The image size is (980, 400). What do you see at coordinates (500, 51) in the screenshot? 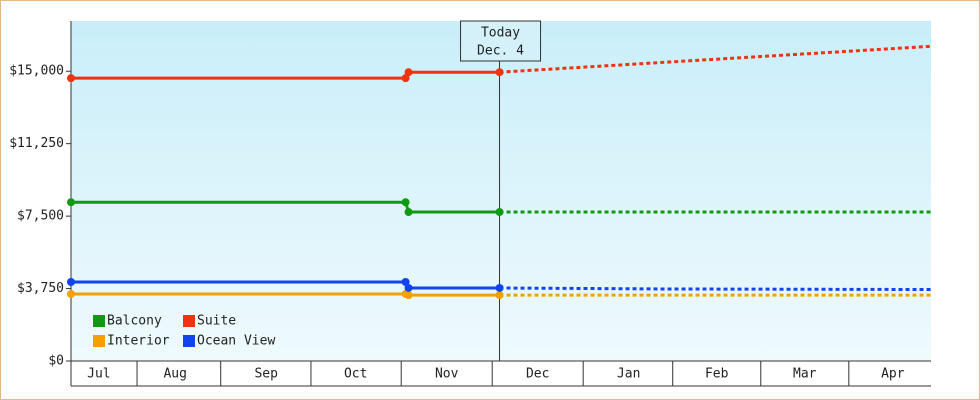
I see `today-label: Dec. 4` at bounding box center [500, 51].